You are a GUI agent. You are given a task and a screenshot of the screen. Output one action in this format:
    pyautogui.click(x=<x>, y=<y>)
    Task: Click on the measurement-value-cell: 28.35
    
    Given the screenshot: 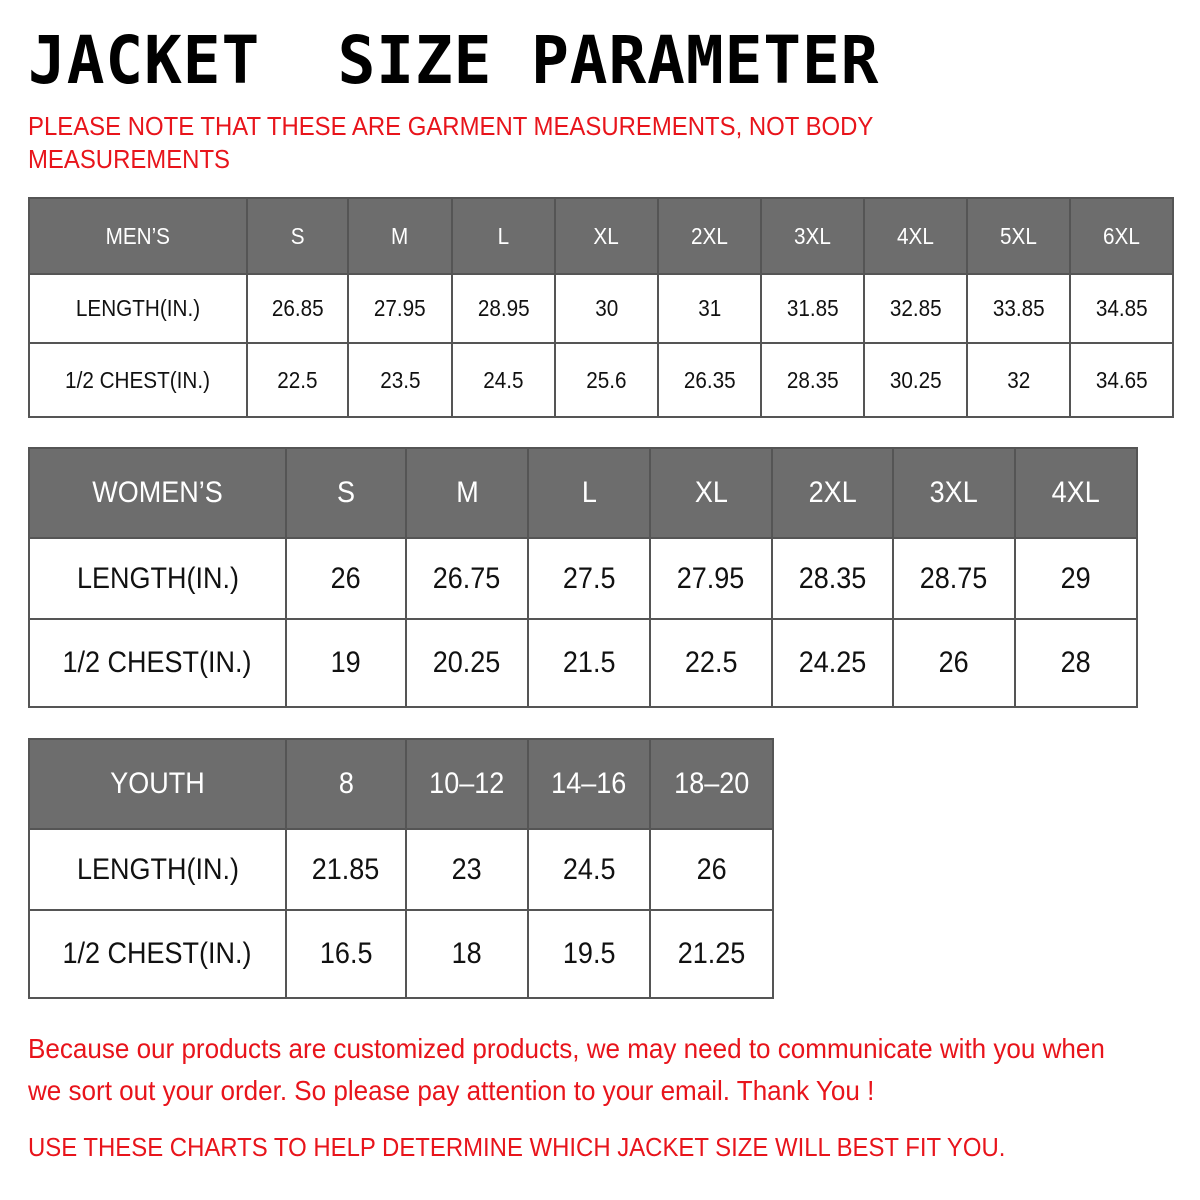 What is the action you would take?
    pyautogui.click(x=832, y=578)
    